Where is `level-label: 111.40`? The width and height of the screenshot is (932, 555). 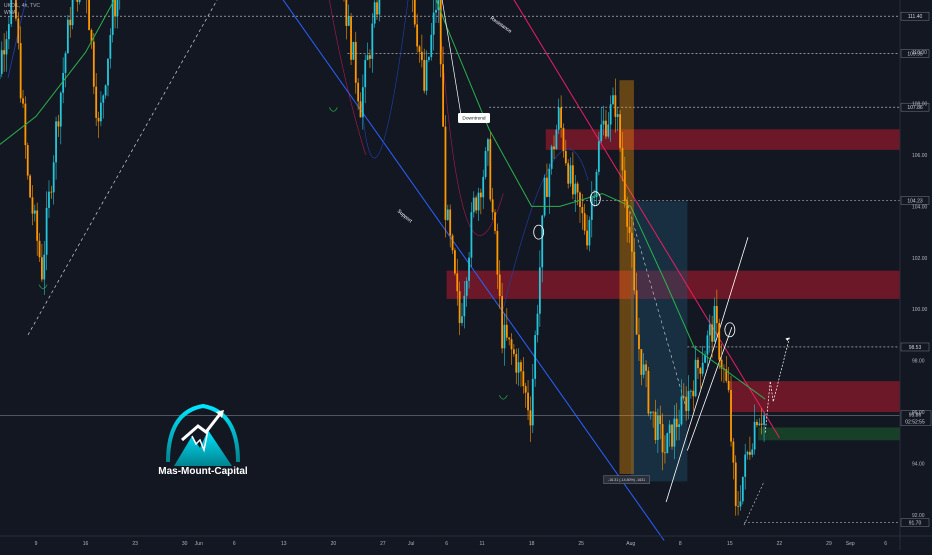
level-label: 111.40 is located at coordinates (915, 17).